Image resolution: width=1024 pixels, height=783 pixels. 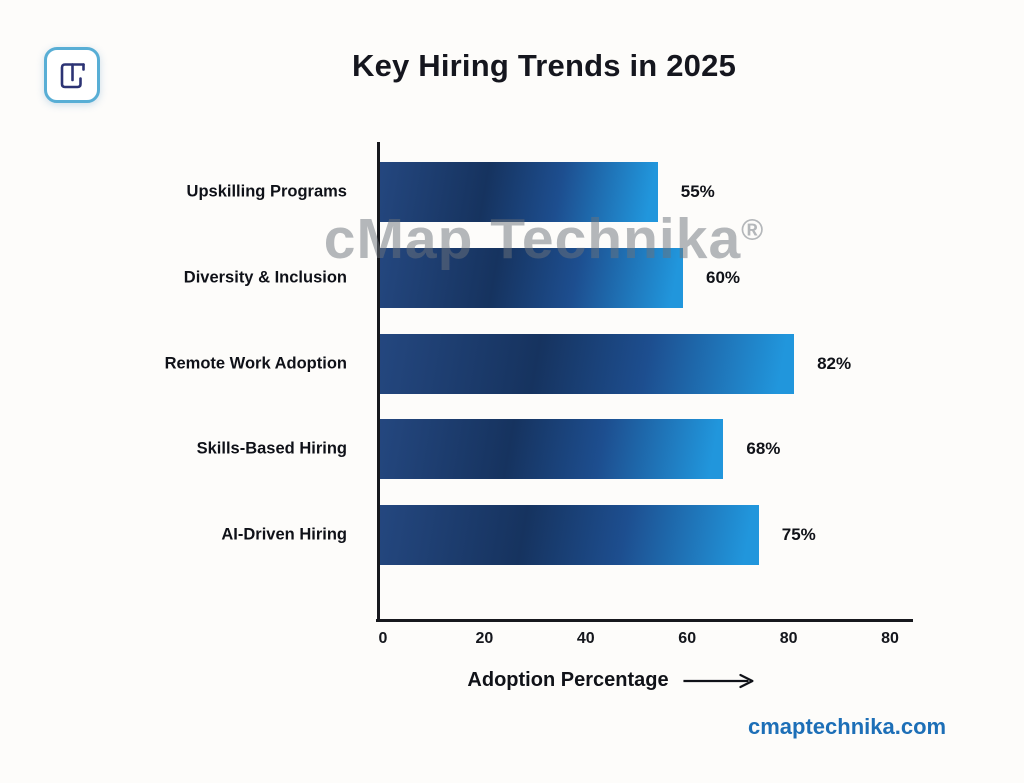 I want to click on category-label-skills-based-hiring: Skills-Based Hiring, so click(x=271, y=448).